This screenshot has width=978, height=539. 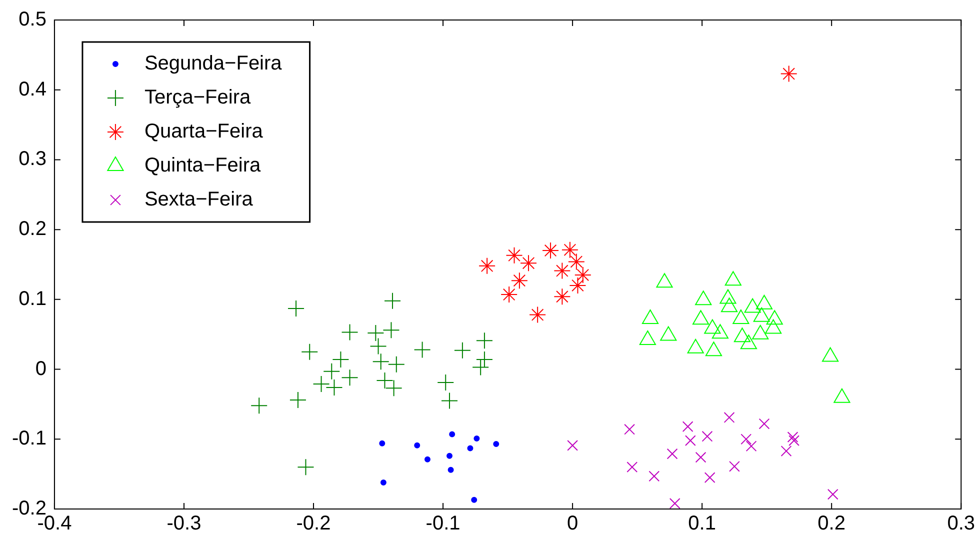 What do you see at coordinates (961, 523) in the screenshot?
I see `x-tick-label: 0.3` at bounding box center [961, 523].